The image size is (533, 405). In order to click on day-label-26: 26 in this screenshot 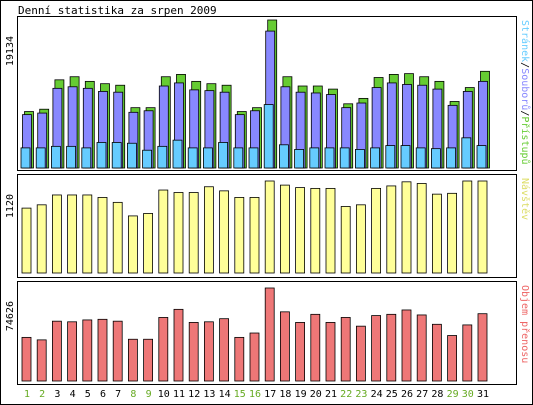, I will do `click(407, 394)`.